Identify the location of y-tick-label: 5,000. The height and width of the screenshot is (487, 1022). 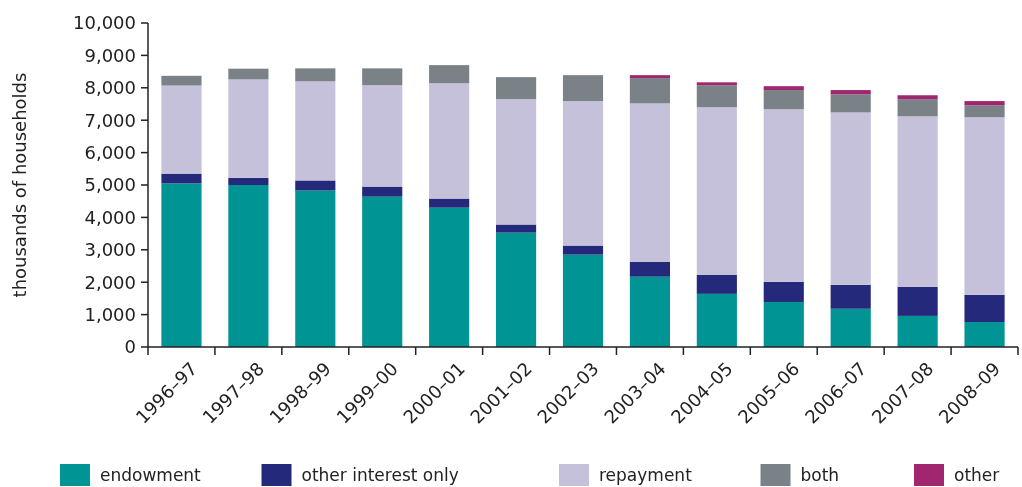
(110, 185).